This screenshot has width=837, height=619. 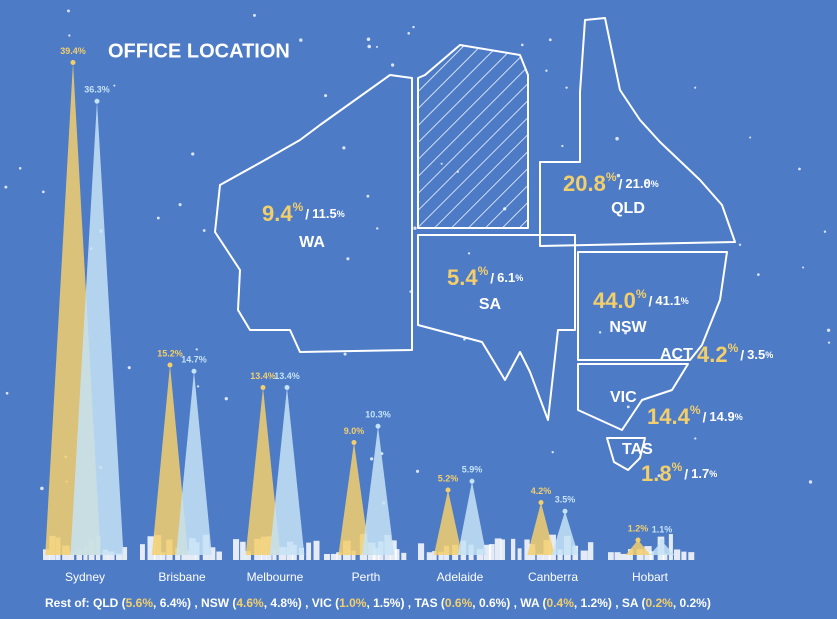 What do you see at coordinates (472, 470) in the screenshot?
I see `value-label: 5.9%` at bounding box center [472, 470].